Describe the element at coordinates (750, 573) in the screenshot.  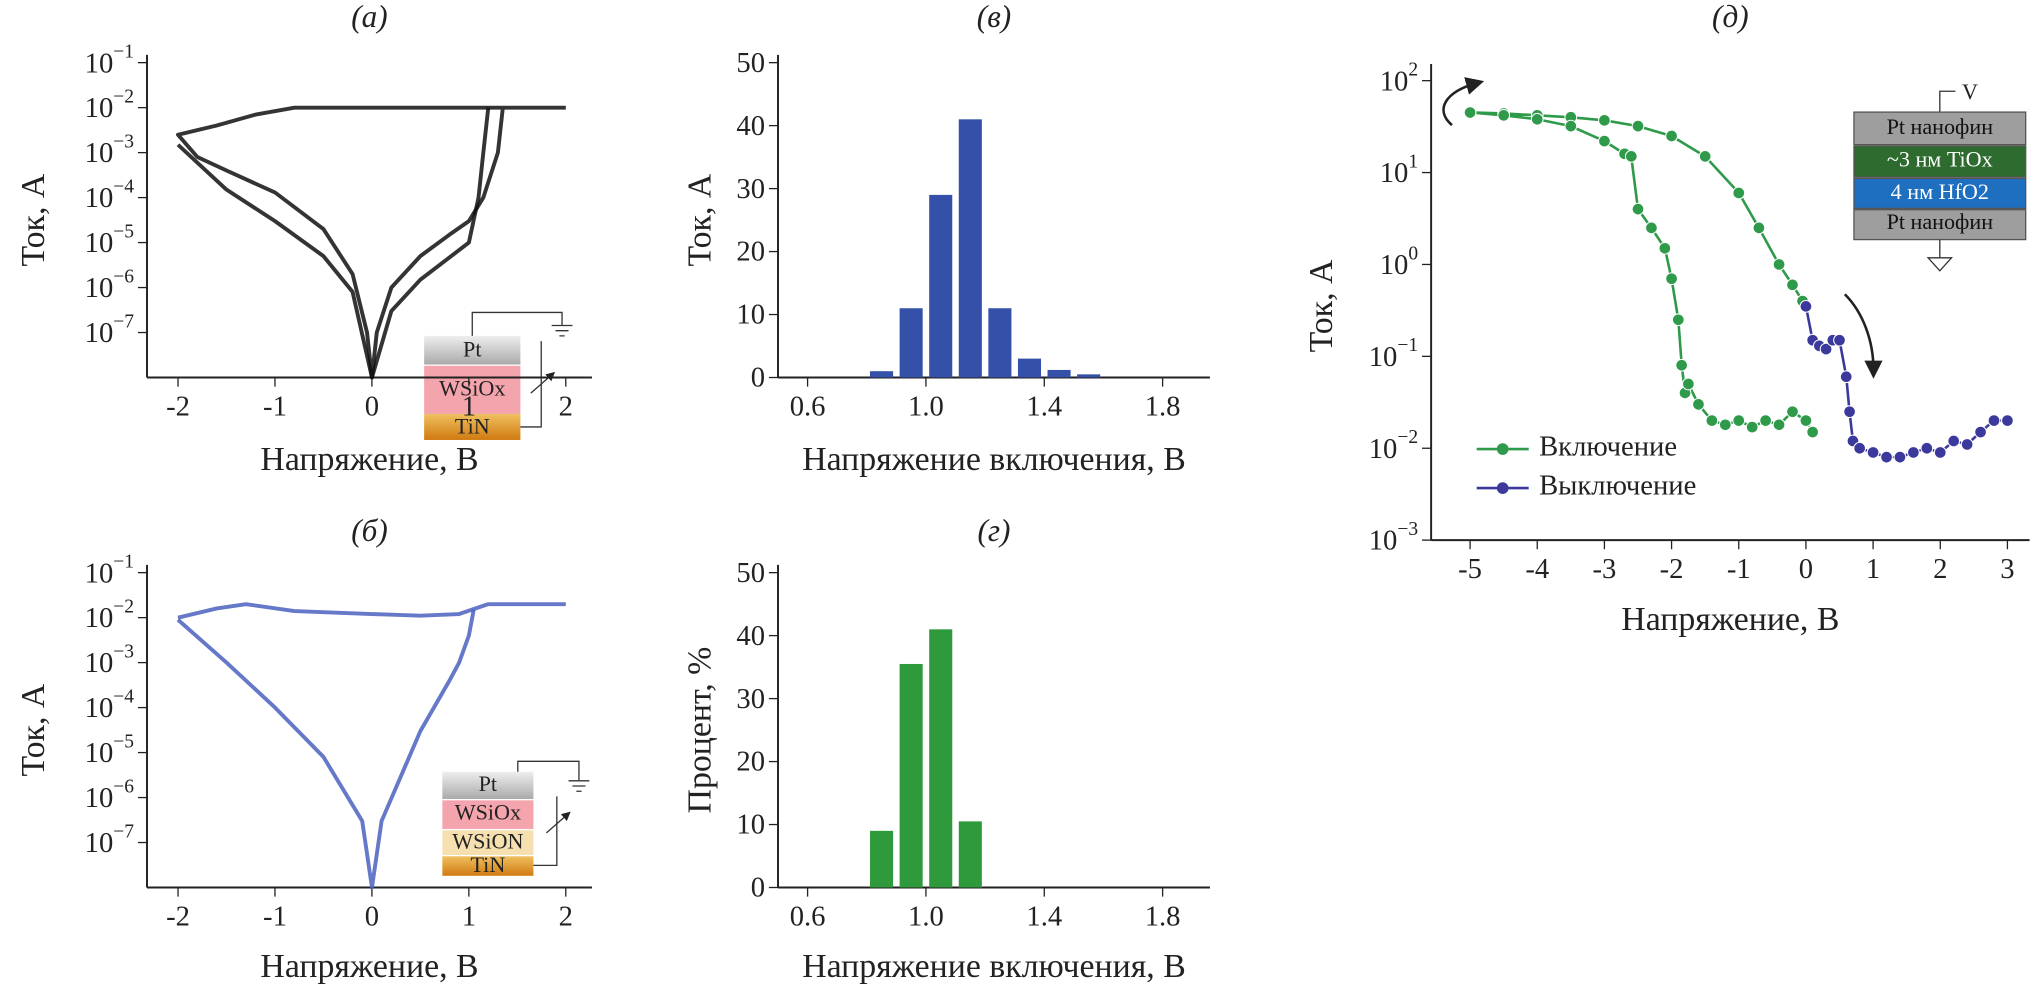
I see `y-tick-label: 50` at that location.